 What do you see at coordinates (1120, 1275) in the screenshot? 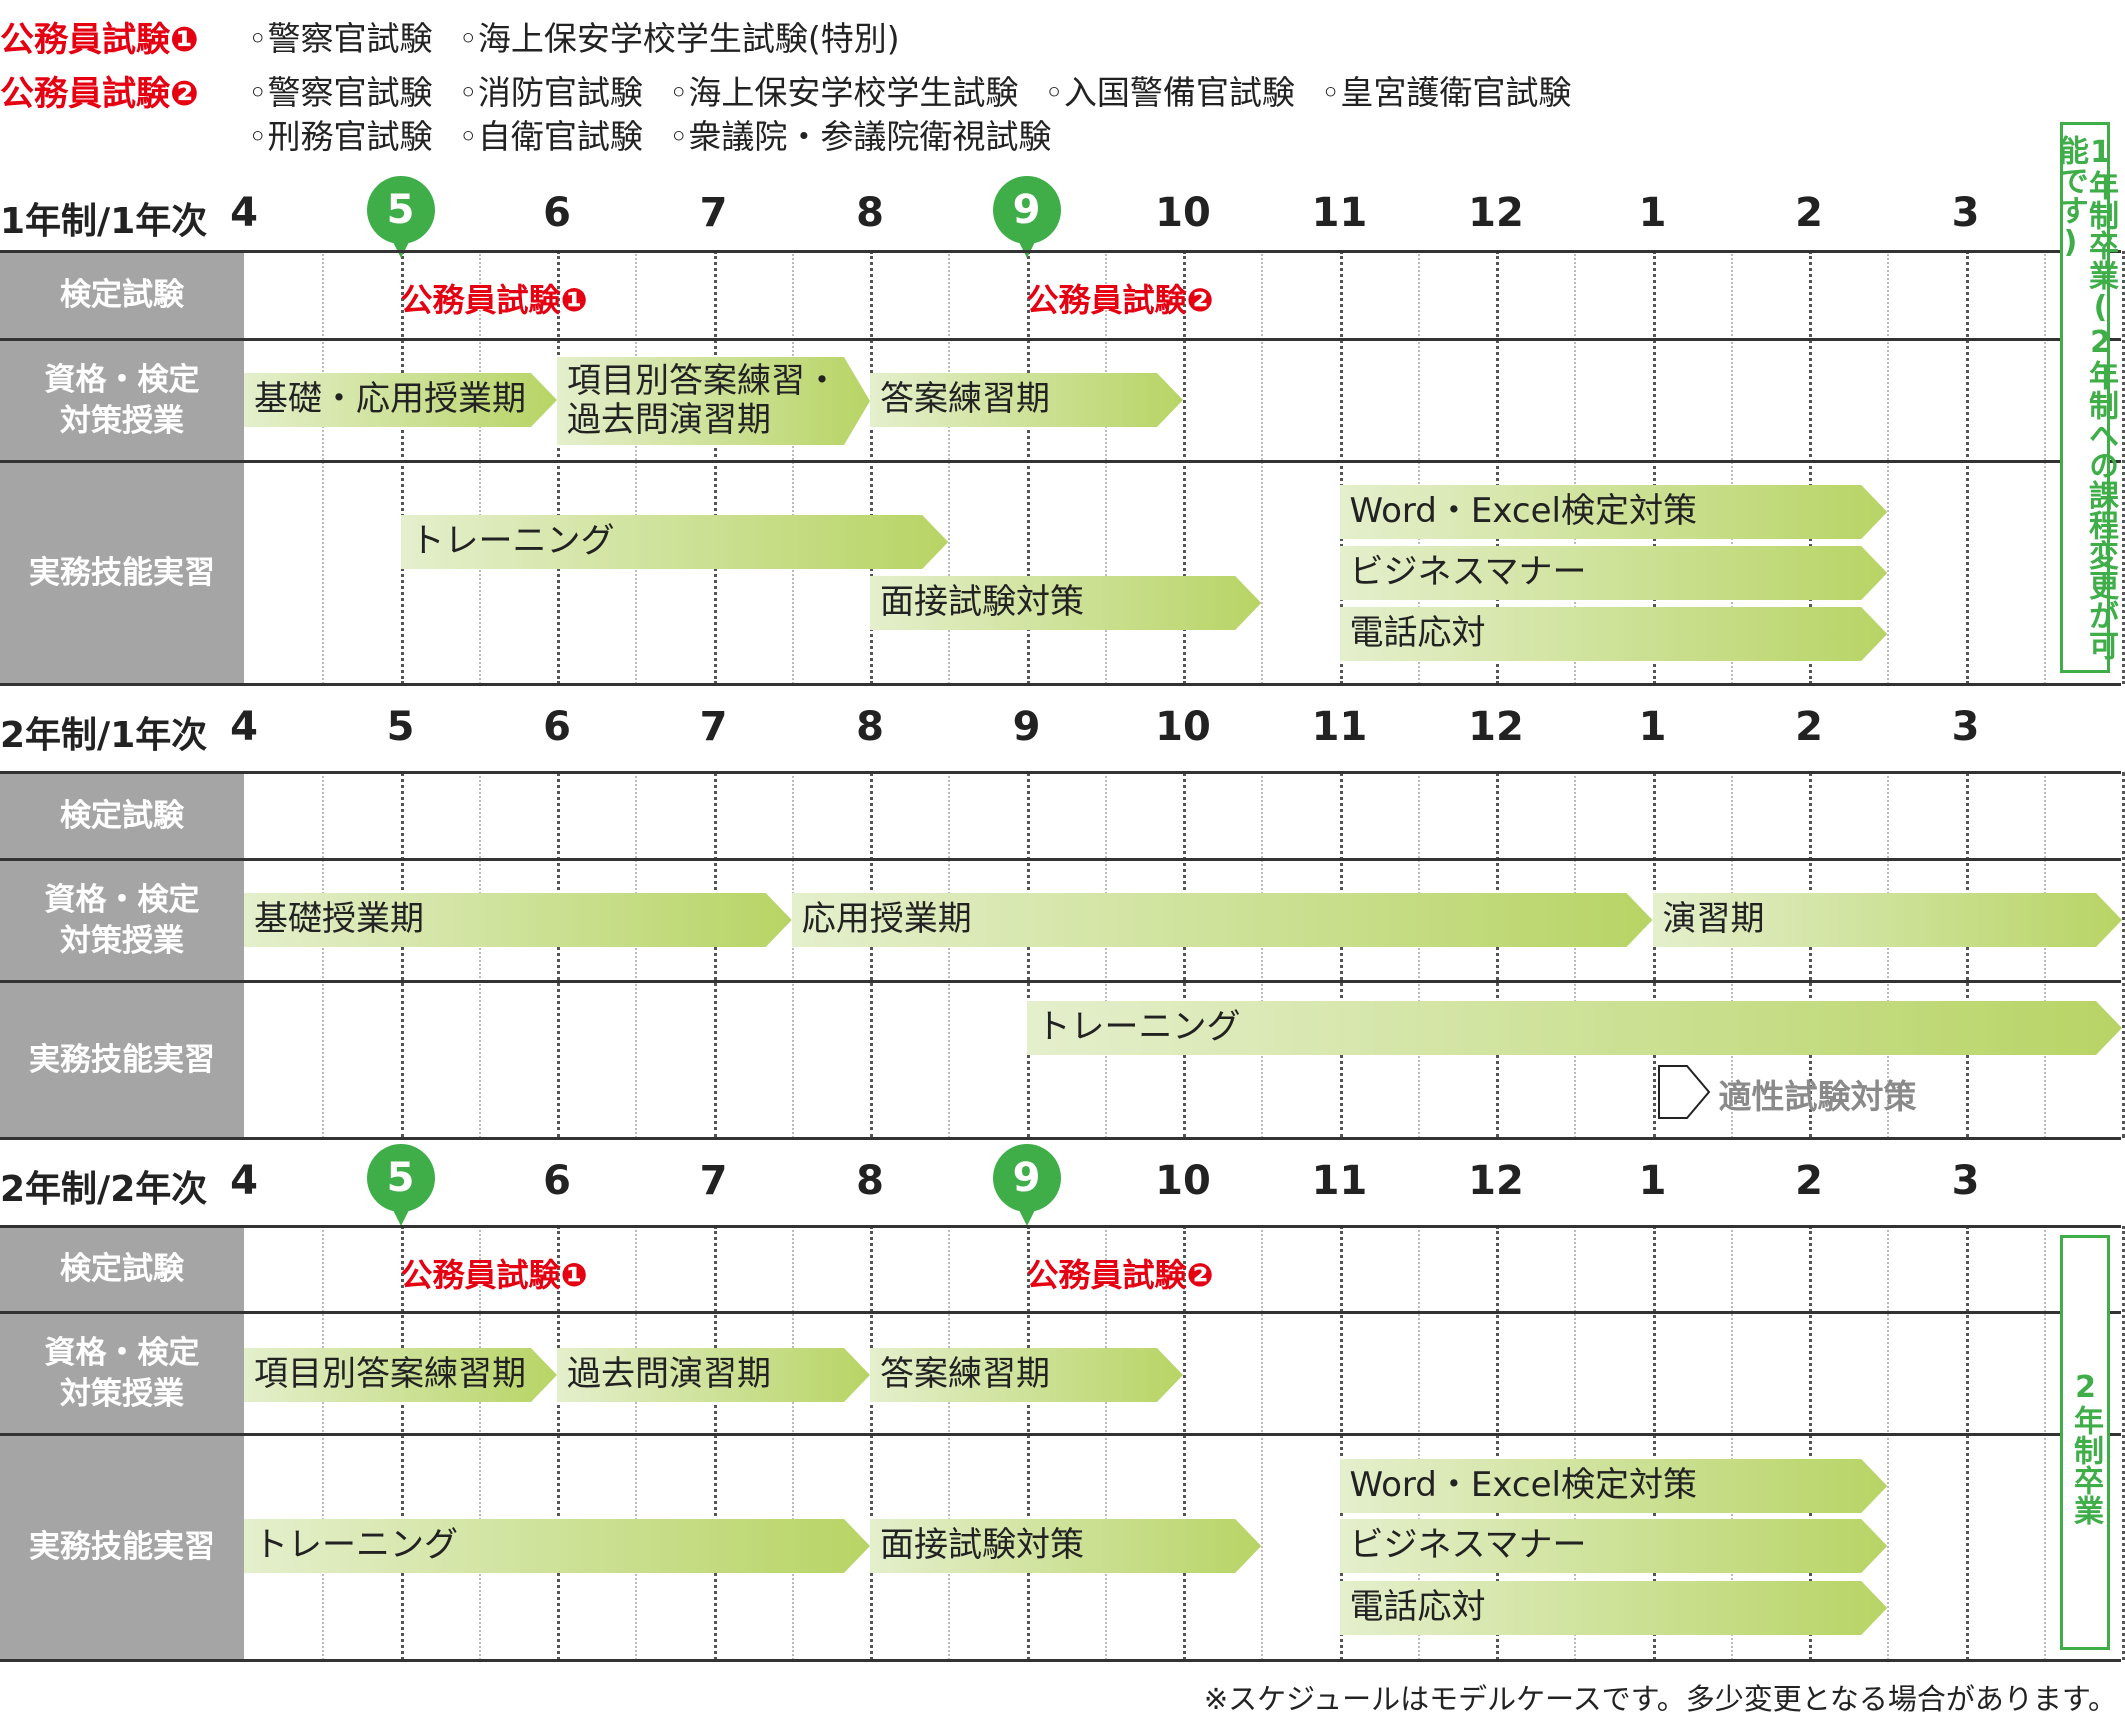
I see `exam-label: 公務員試験❷` at bounding box center [1120, 1275].